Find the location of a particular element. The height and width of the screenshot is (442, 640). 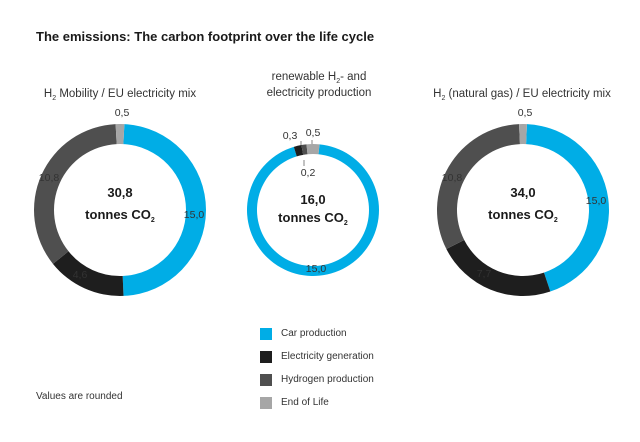

slice-value-label: 7,7 is located at coordinates (484, 274).